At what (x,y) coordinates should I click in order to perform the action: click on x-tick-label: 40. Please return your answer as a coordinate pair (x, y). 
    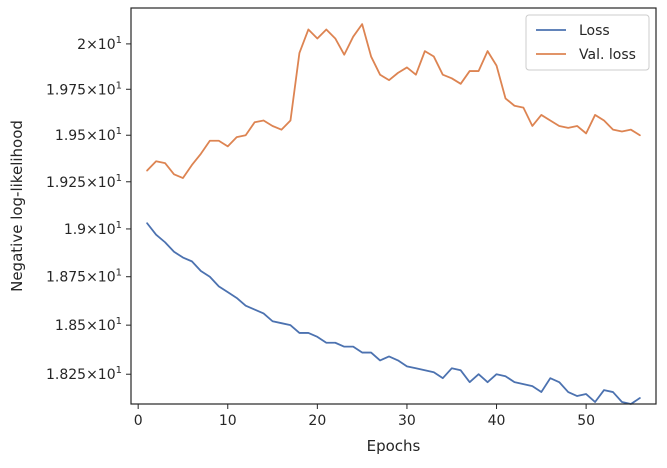
    Looking at the image, I should click on (497, 421).